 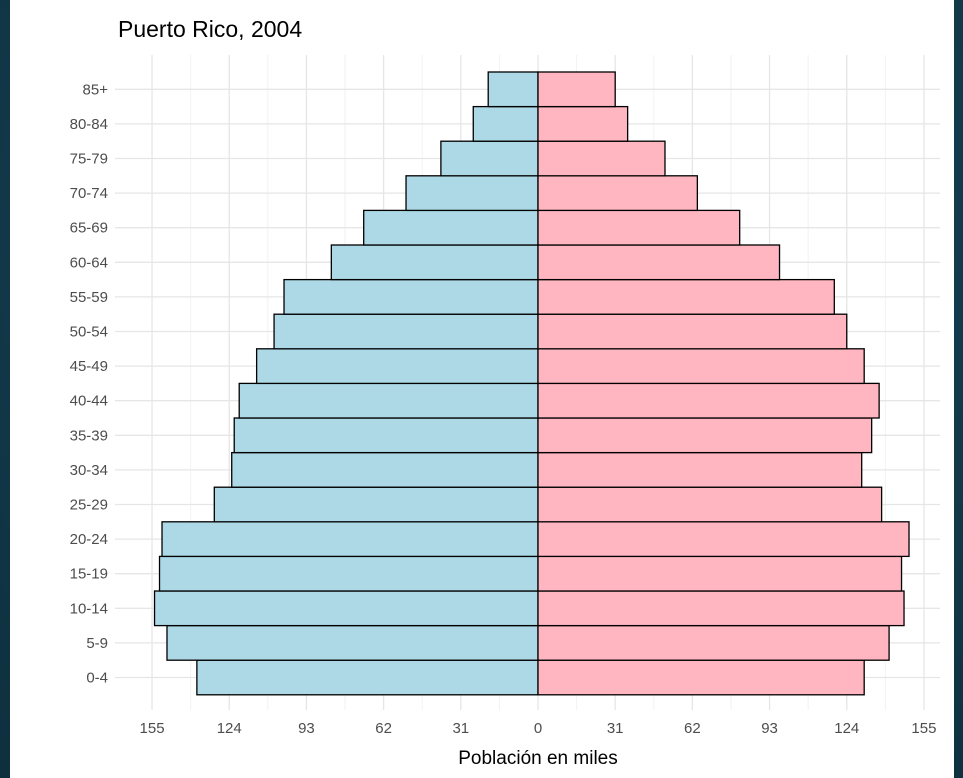 What do you see at coordinates (97, 678) in the screenshot?
I see `y-tick-label: 0-4` at bounding box center [97, 678].